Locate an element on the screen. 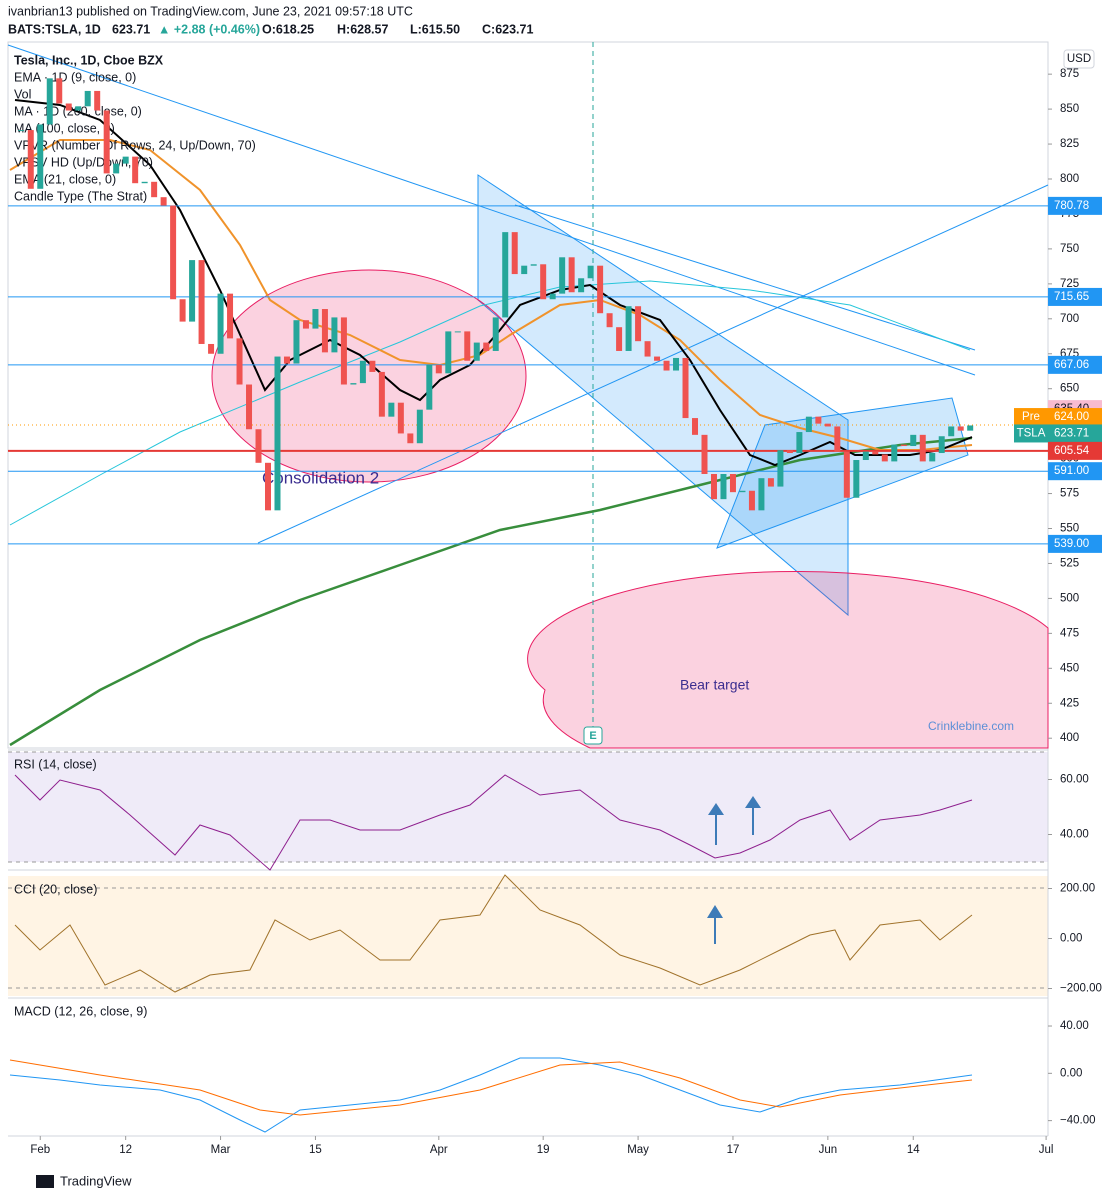 This screenshot has height=1200, width=1119. y-tick-label: 700 is located at coordinates (1069, 319).